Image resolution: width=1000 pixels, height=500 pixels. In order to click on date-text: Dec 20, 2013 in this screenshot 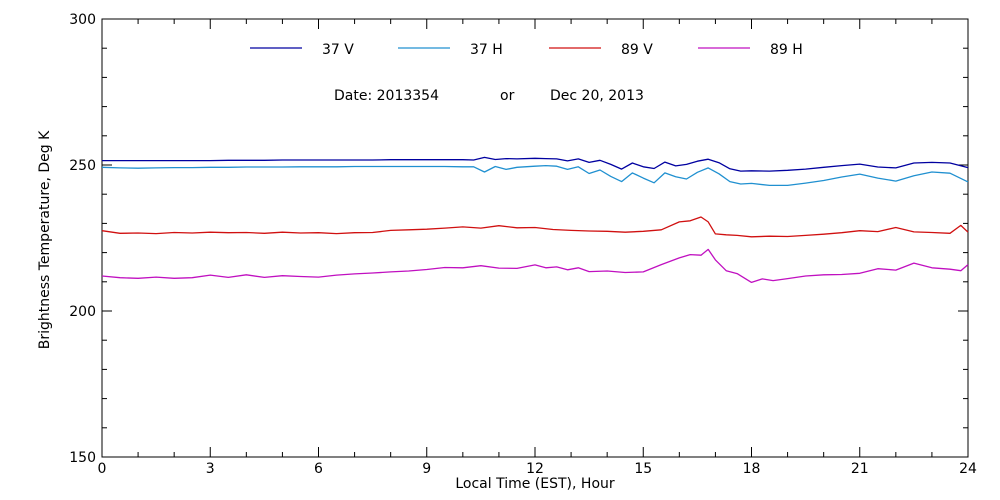, I will do `click(597, 96)`.